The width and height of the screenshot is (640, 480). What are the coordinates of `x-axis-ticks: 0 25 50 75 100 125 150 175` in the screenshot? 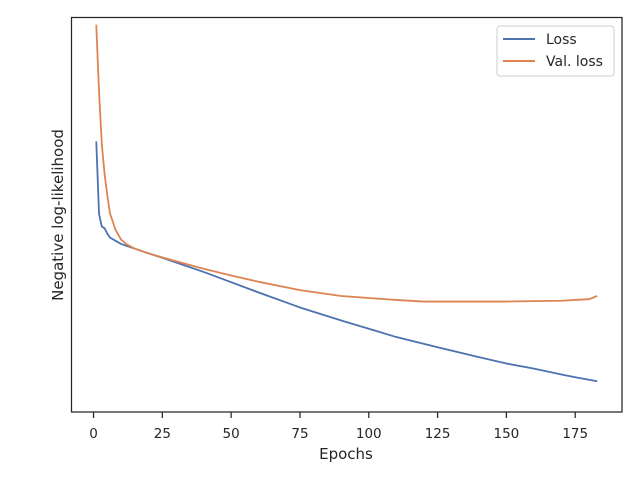 It's located at (338, 427).